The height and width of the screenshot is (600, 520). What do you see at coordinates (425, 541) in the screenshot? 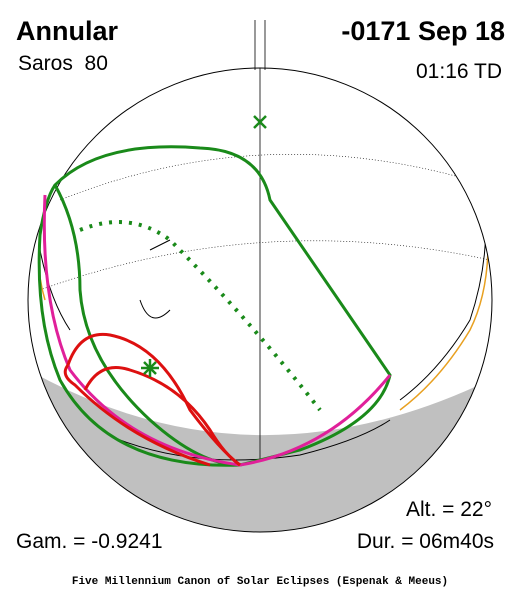
I see `duration: Dur. = 06m40s` at bounding box center [425, 541].